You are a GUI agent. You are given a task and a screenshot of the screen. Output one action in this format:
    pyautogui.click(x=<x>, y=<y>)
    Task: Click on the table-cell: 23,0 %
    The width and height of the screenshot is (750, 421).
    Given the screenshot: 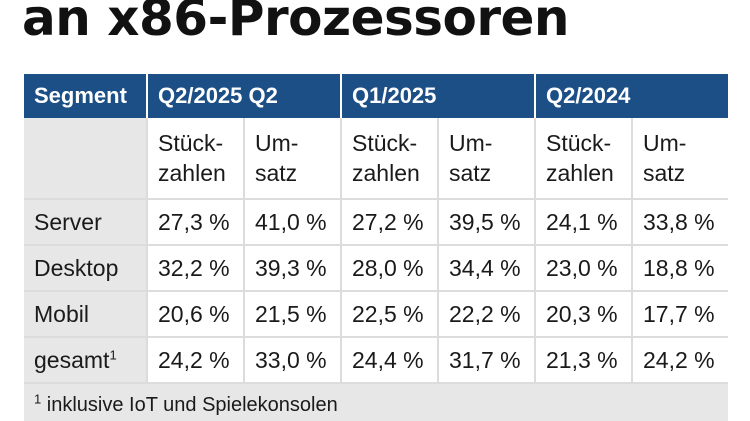 What is the action you would take?
    pyautogui.click(x=584, y=268)
    